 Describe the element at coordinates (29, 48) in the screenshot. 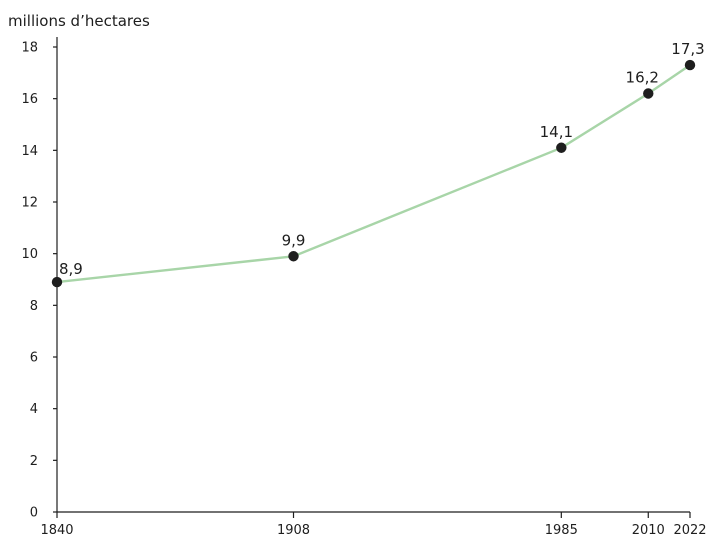

I see `y-tick-label: 18` at that location.